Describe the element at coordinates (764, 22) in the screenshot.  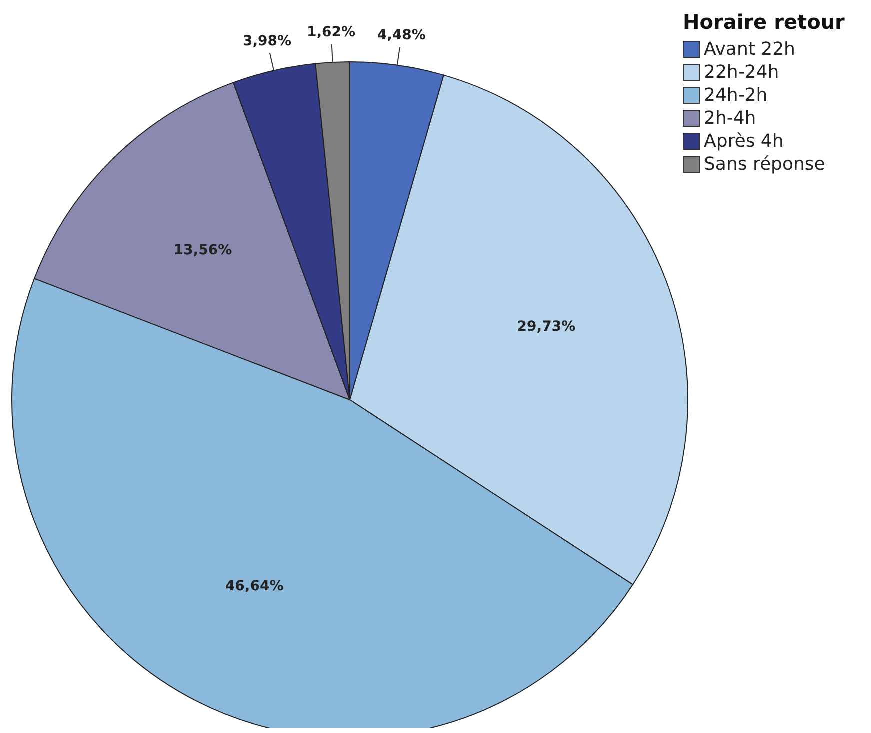
I see `legend-title: Horaire retour` at that location.